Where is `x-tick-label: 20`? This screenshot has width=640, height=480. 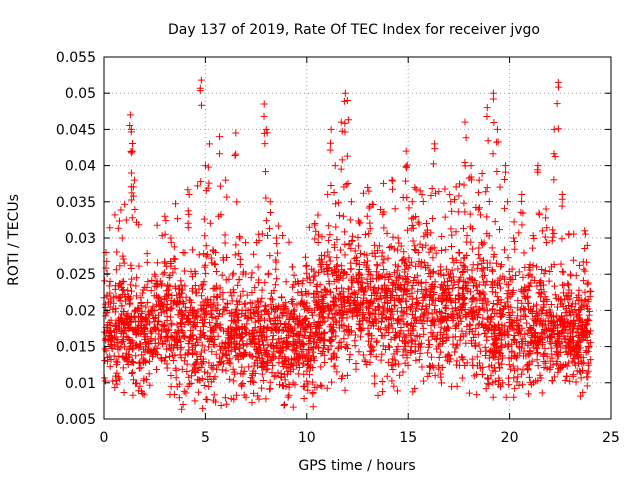
x-tick-label: 20 is located at coordinates (510, 438).